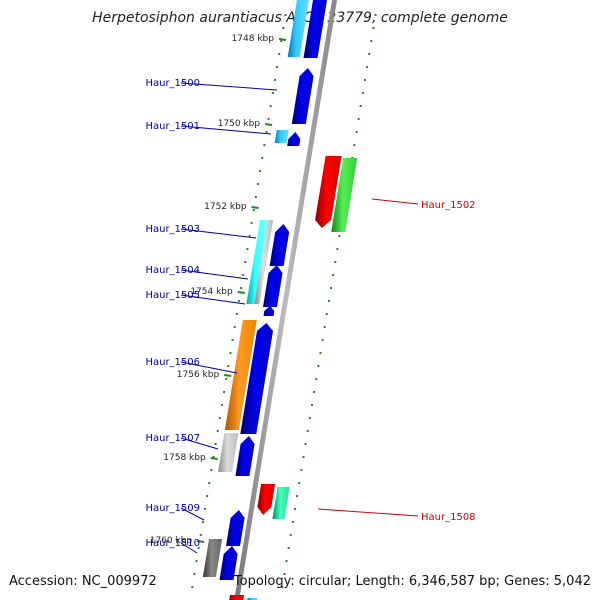 Image resolution: width=600 pixels, height=600 pixels. What do you see at coordinates (448, 205) in the screenshot?
I see `gene-label: Haur_1502` at bounding box center [448, 205].